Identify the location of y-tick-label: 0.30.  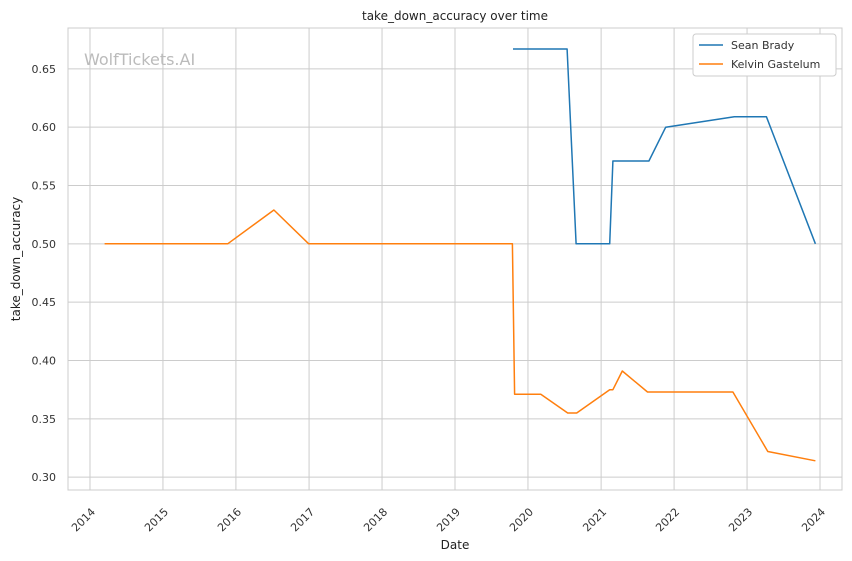
(44, 477).